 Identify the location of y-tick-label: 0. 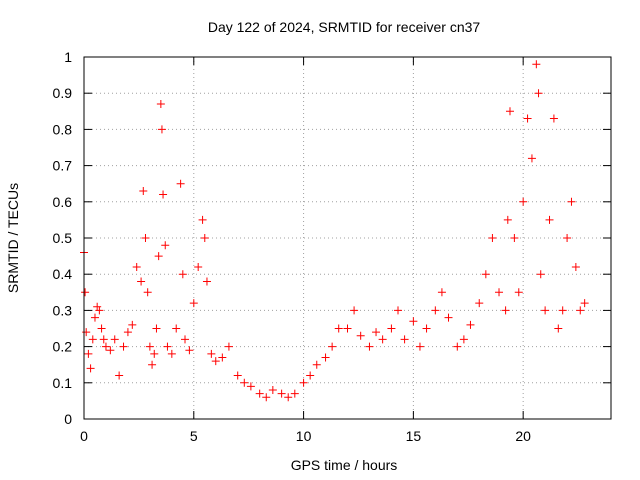
(68, 419).